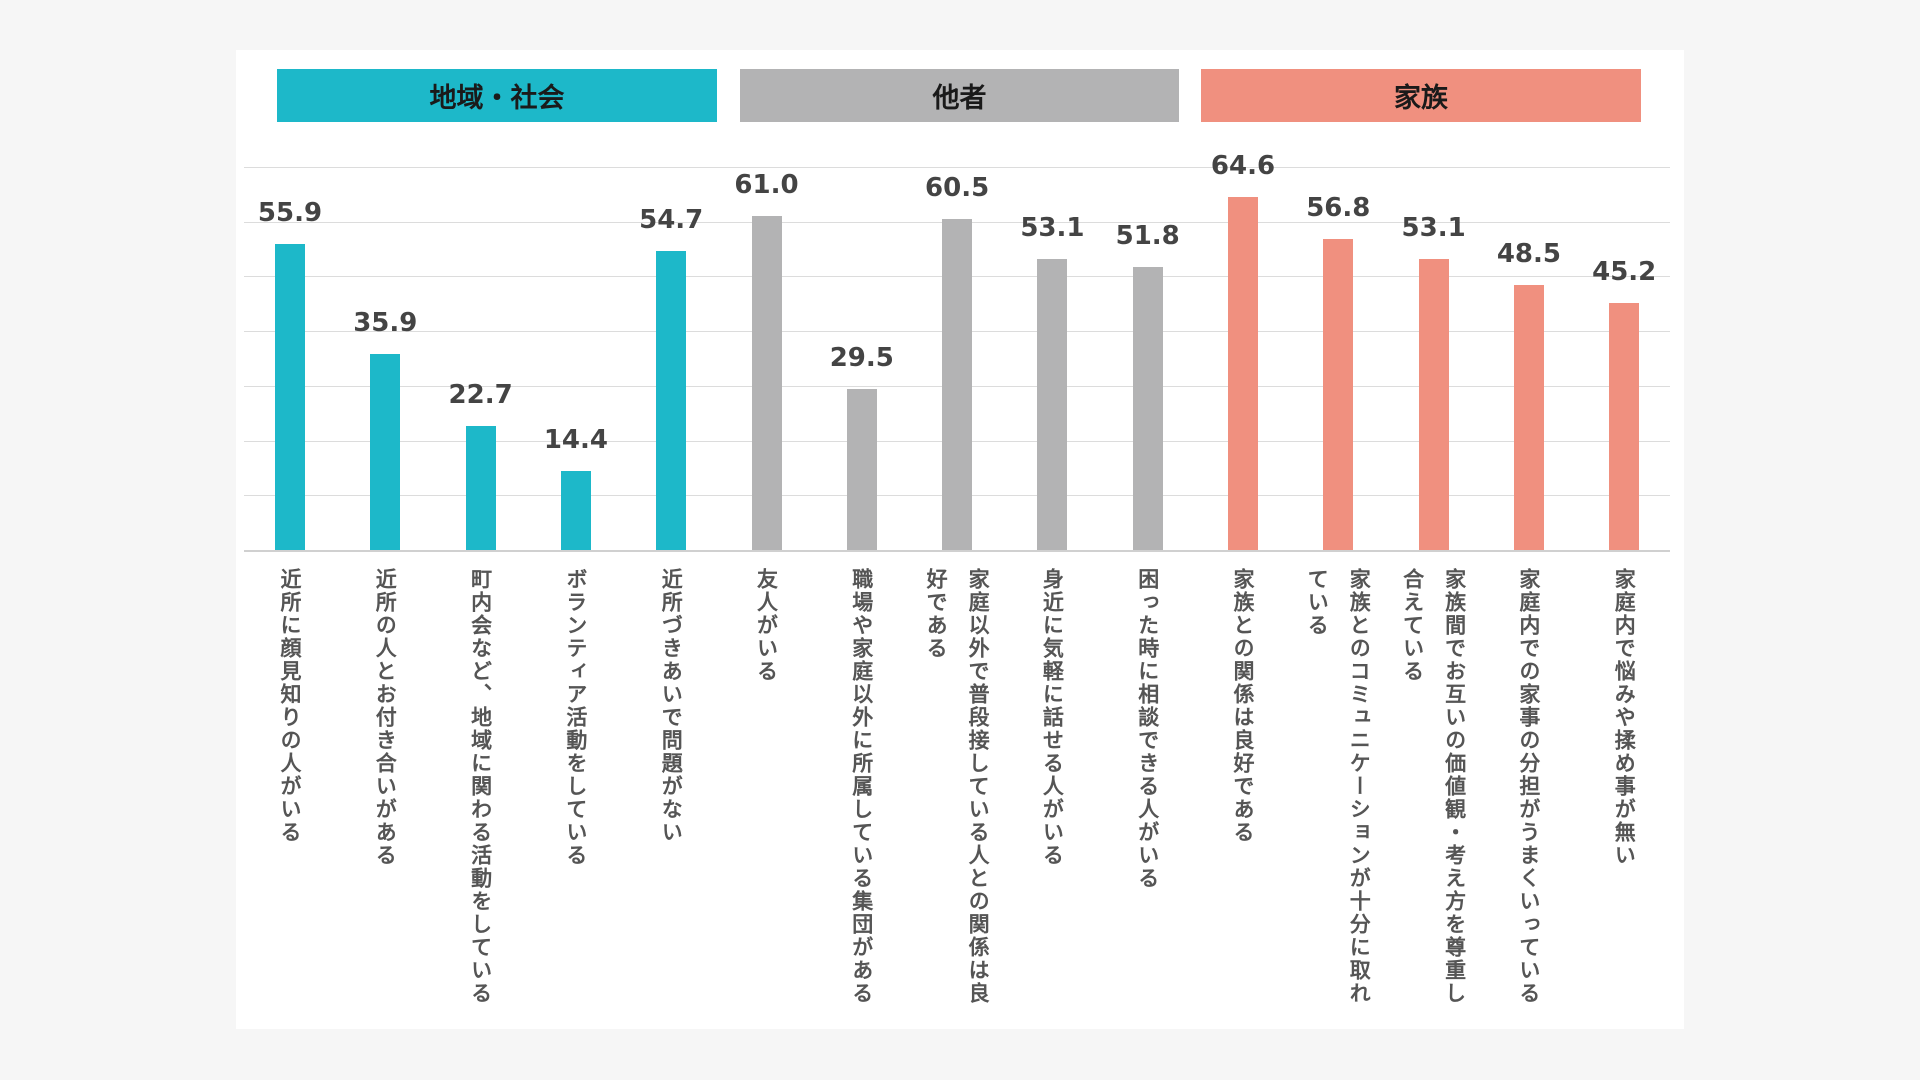 This screenshot has height=1080, width=1920. Describe the element at coordinates (766, 185) in the screenshot. I see `data-label: 61.0` at that location.